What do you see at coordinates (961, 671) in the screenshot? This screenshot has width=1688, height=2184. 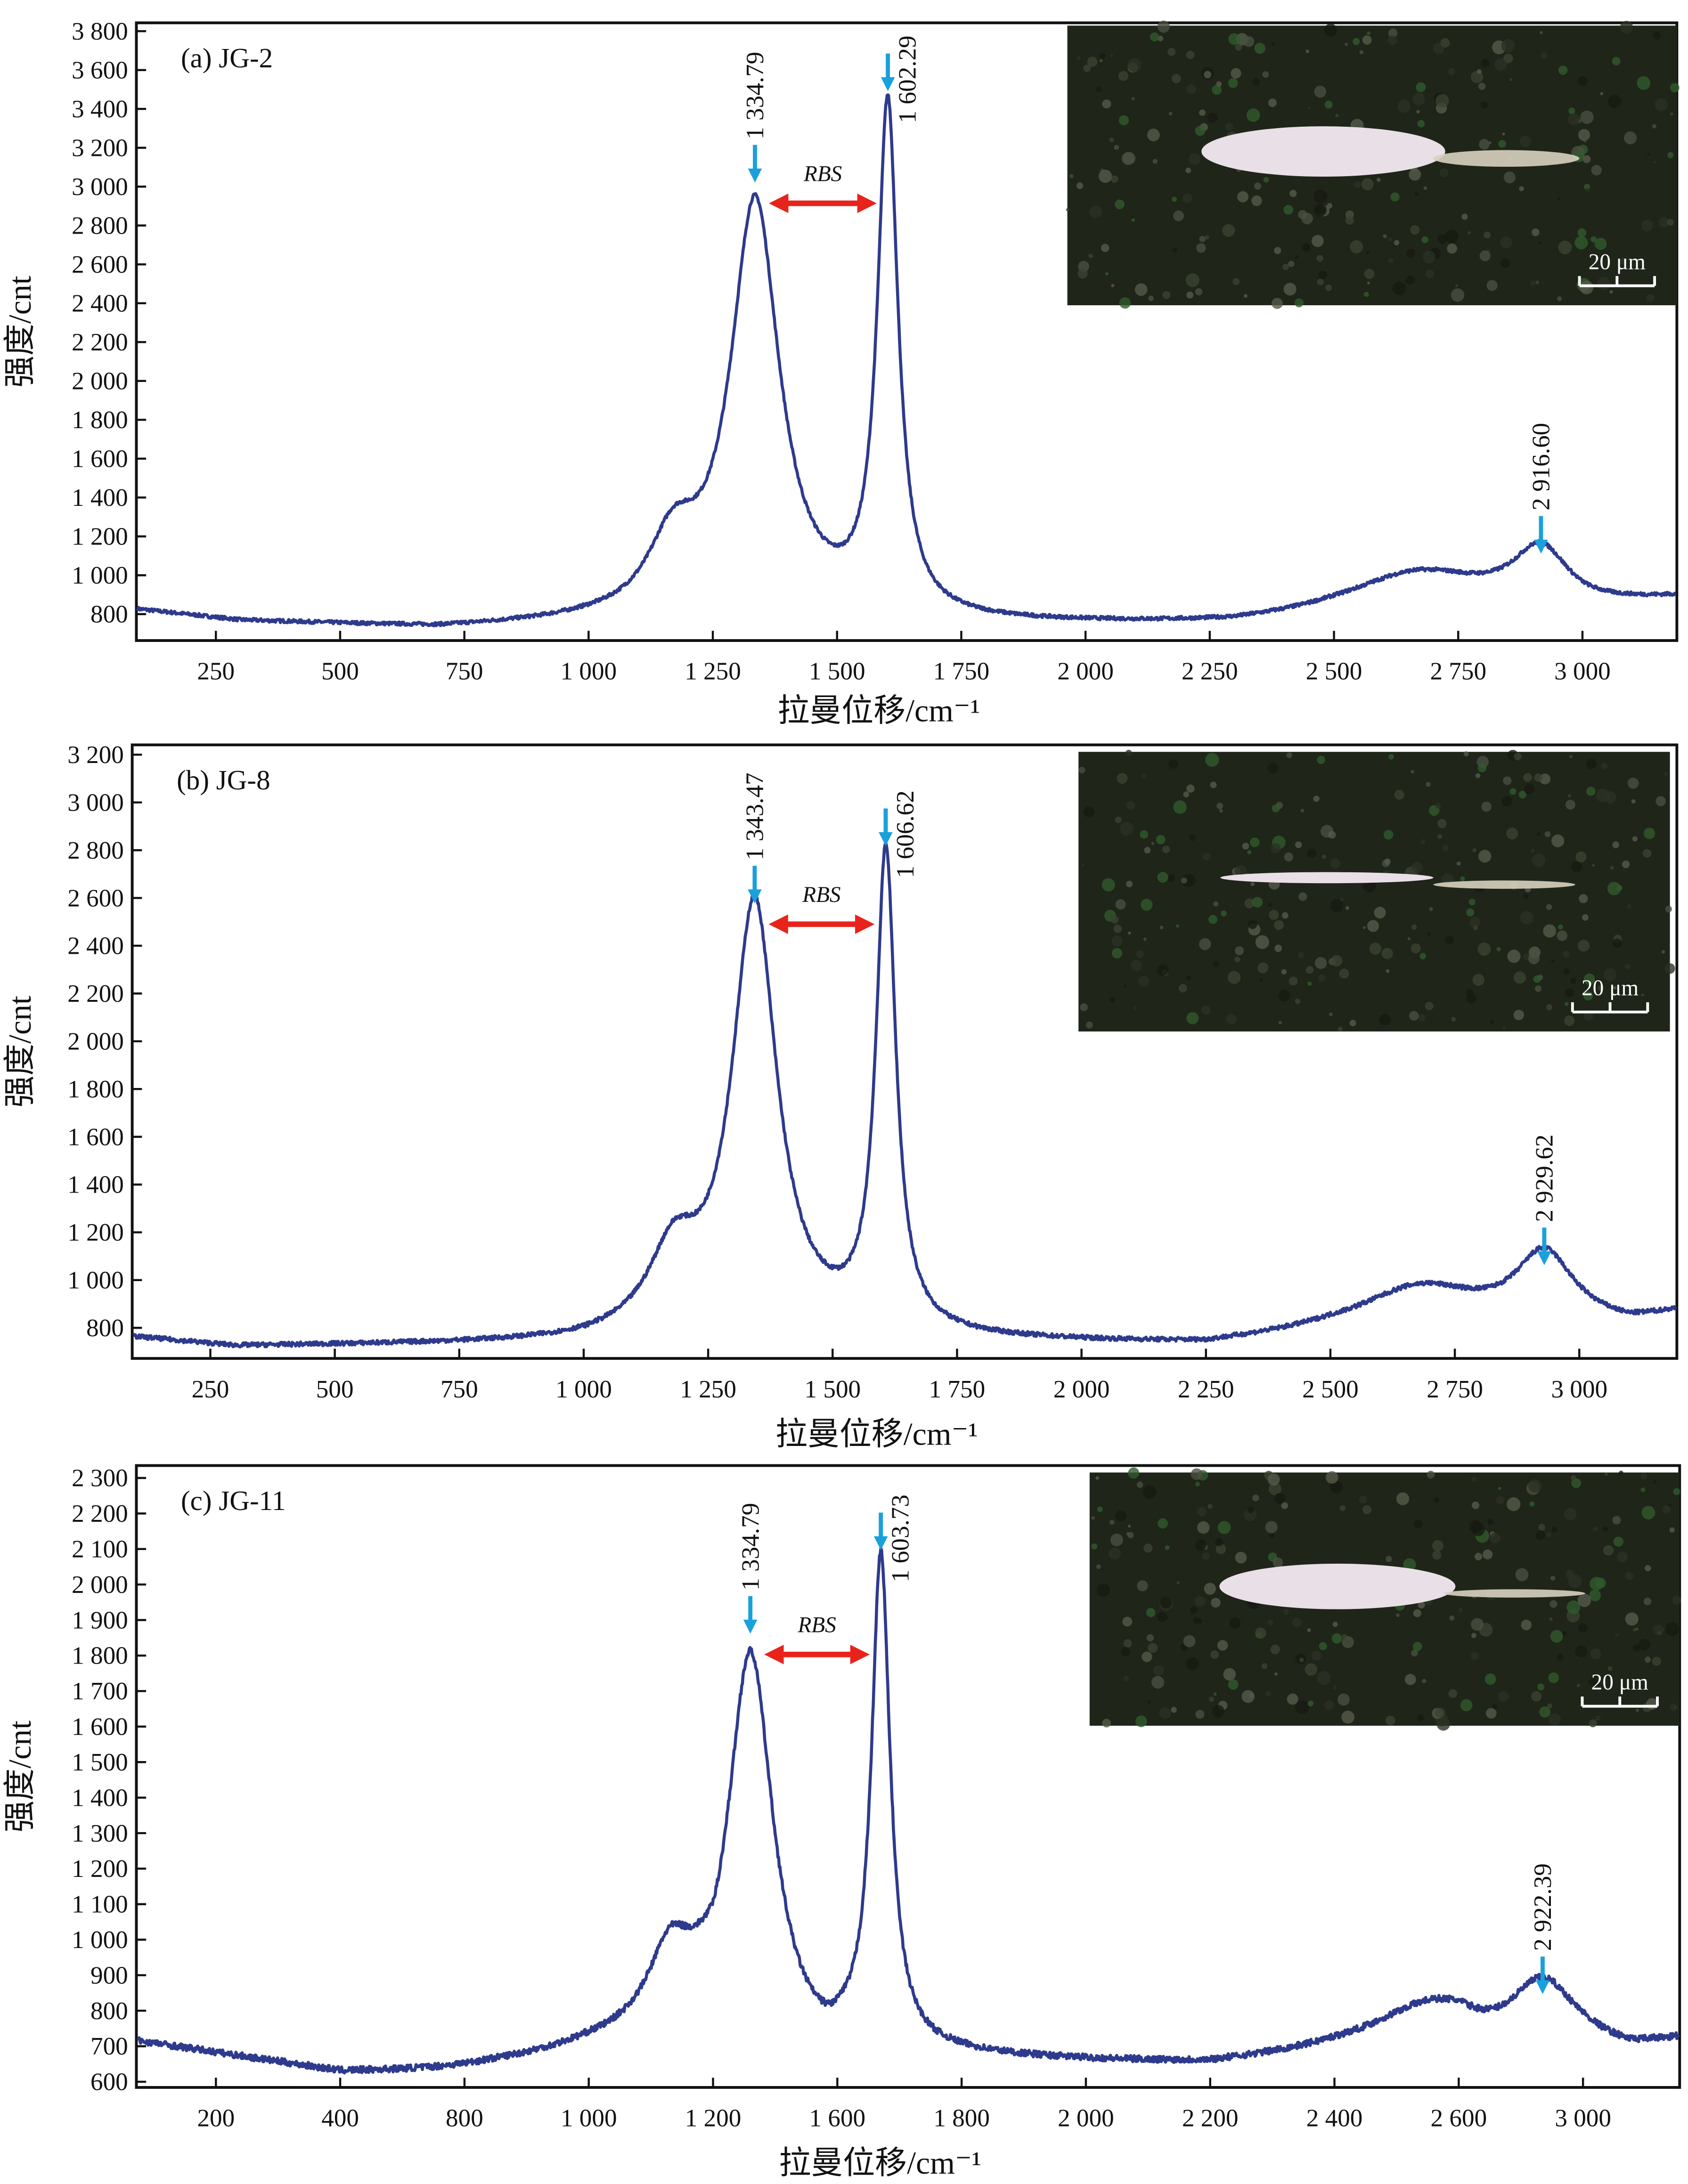 I see `x-tick-label: 1 750` at bounding box center [961, 671].